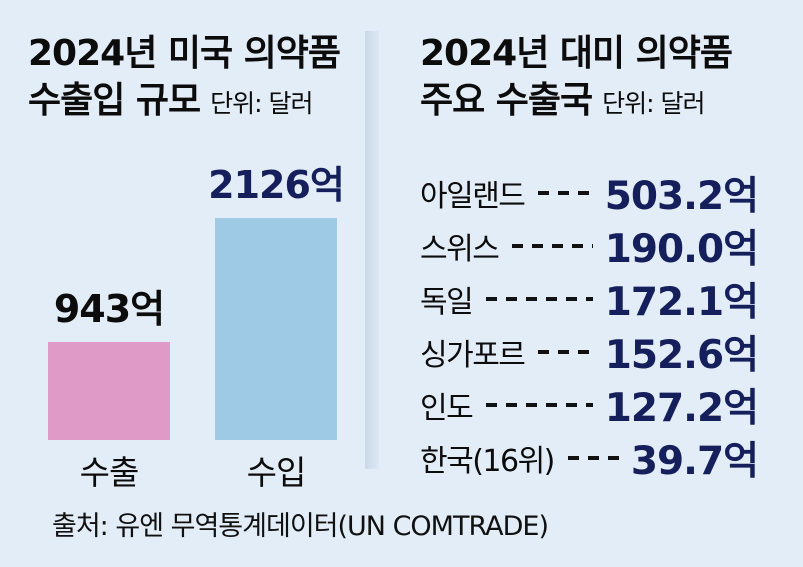 Image resolution: width=803 pixels, height=567 pixels. Describe the element at coordinates (109, 472) in the screenshot. I see `export-bar-label: 수출` at that location.